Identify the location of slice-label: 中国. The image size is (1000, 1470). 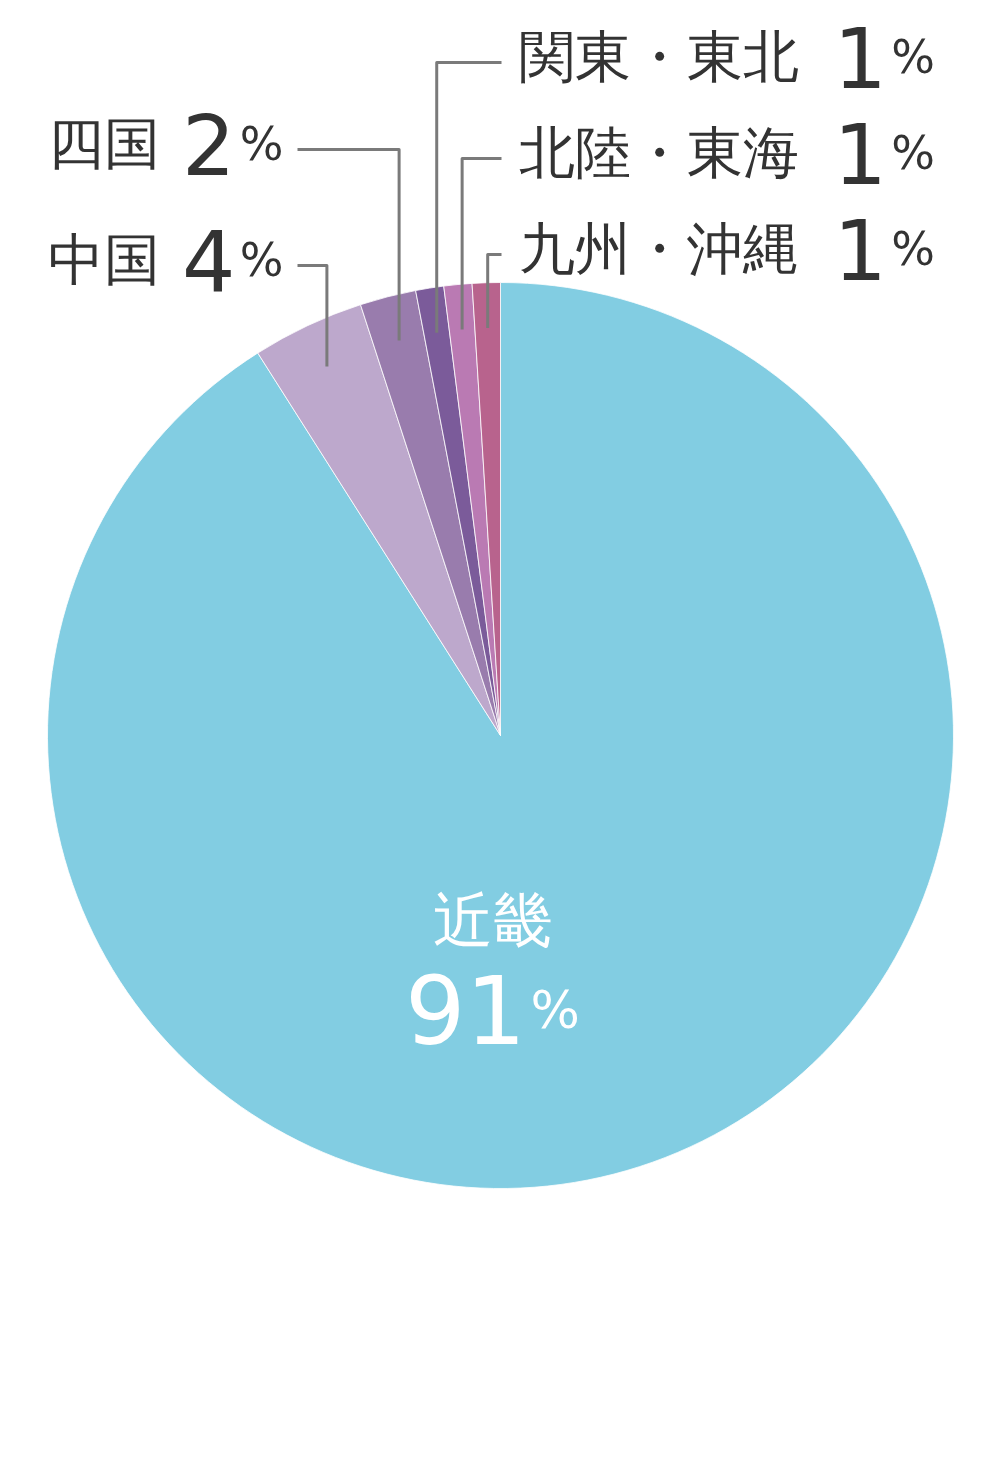
(104, 259).